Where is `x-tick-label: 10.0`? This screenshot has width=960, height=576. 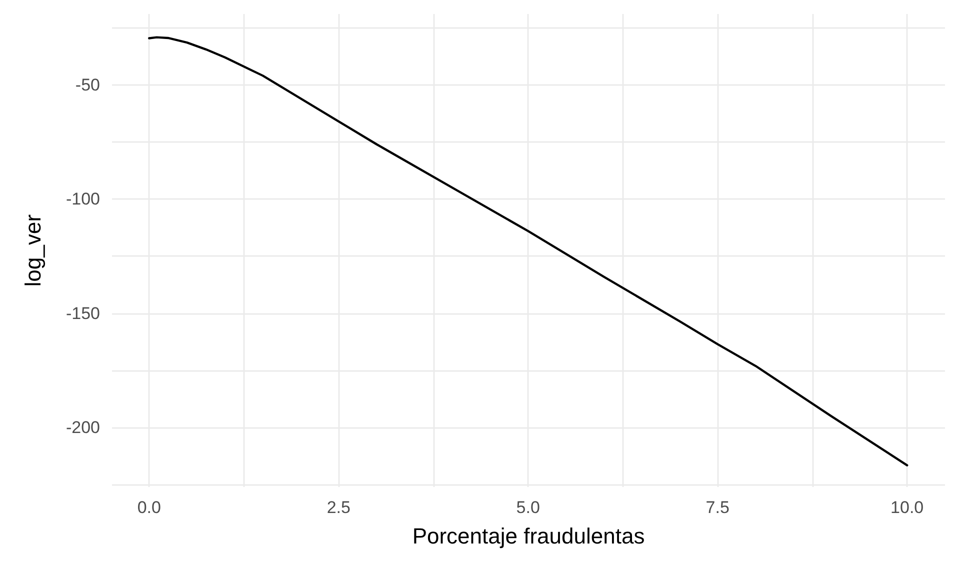
x-tick-label: 10.0 is located at coordinates (907, 507).